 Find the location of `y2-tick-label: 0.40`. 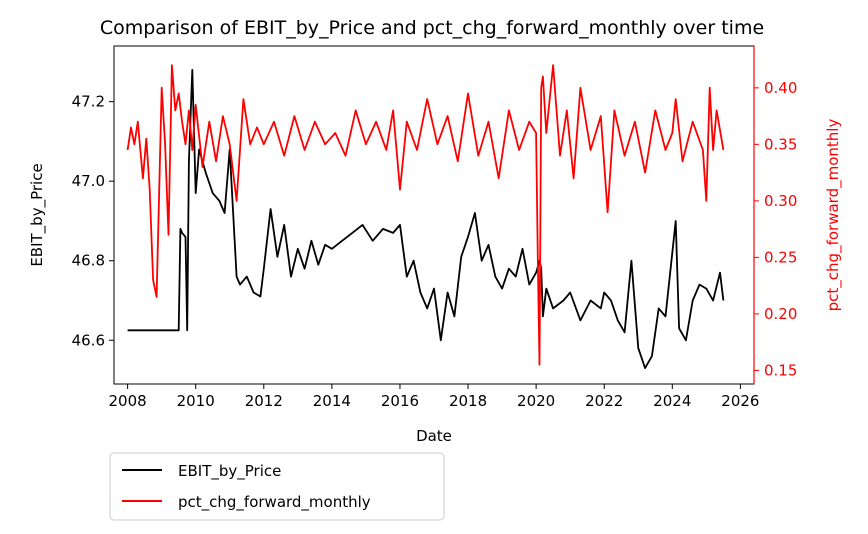

y2-tick-label: 0.40 is located at coordinates (780, 88).